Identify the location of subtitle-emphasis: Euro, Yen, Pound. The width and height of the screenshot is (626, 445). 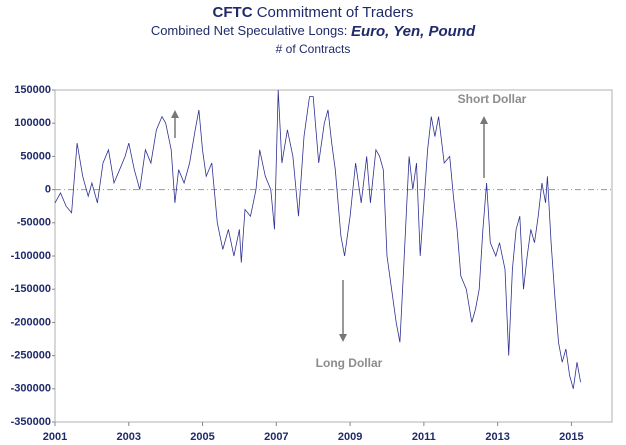
(413, 31).